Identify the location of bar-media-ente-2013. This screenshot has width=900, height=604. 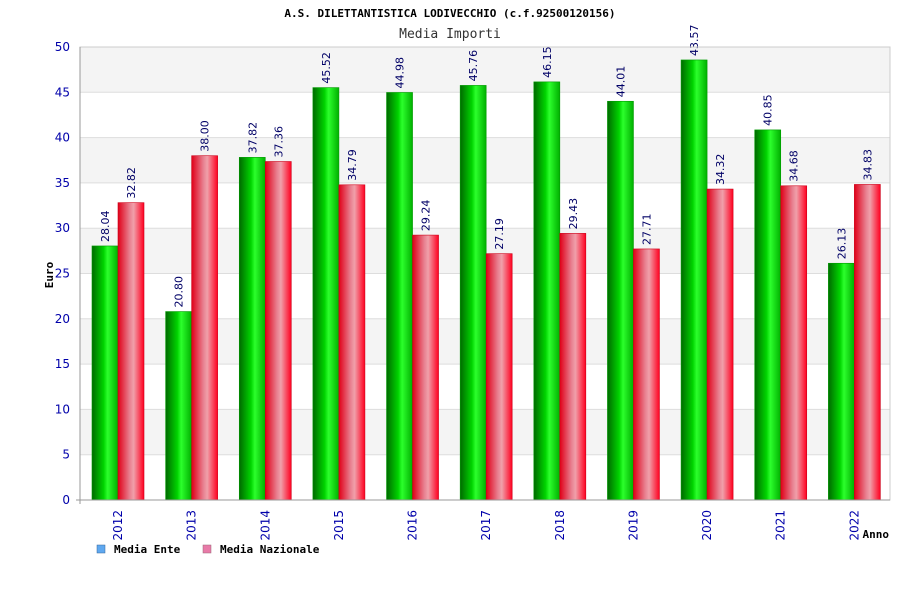
(178, 406).